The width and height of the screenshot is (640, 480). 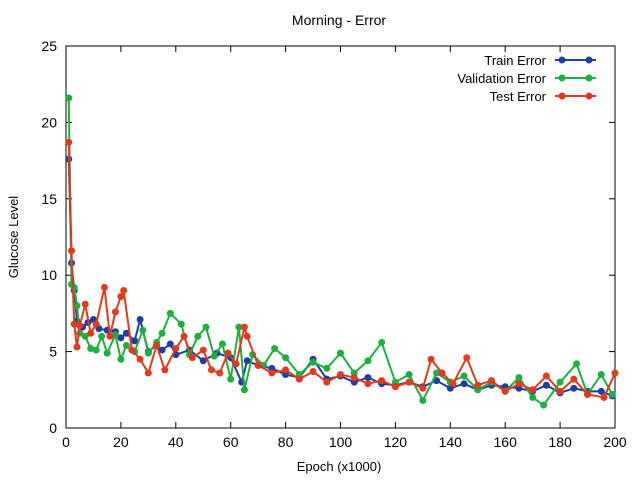 What do you see at coordinates (13, 237) in the screenshot?
I see `y-axis-label: Glucose Level` at bounding box center [13, 237].